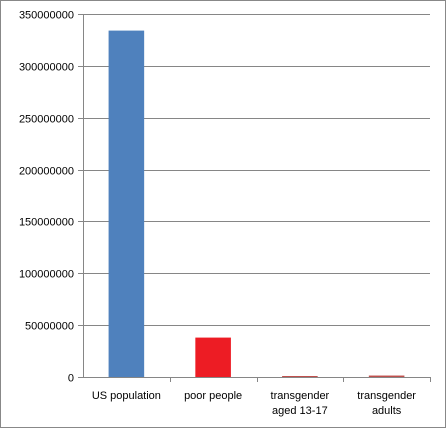 This screenshot has height=428, width=446. I want to click on bar-transgender-adults, so click(386, 376).